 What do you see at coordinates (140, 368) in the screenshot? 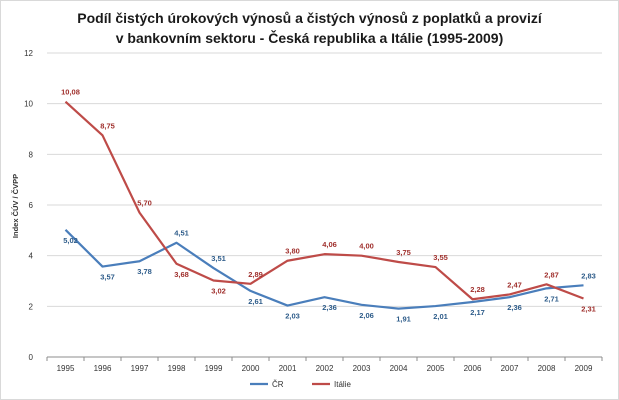
I see `x-tick-label: 1997` at bounding box center [140, 368].